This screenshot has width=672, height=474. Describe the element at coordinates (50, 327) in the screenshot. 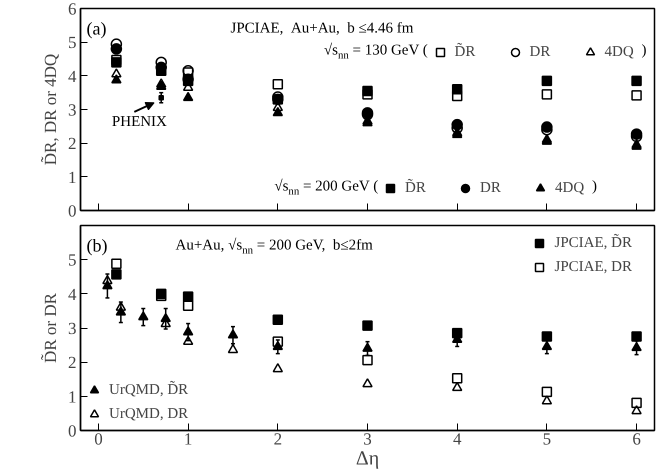

I see `y-axis-title: D̃R or DR` at that location.